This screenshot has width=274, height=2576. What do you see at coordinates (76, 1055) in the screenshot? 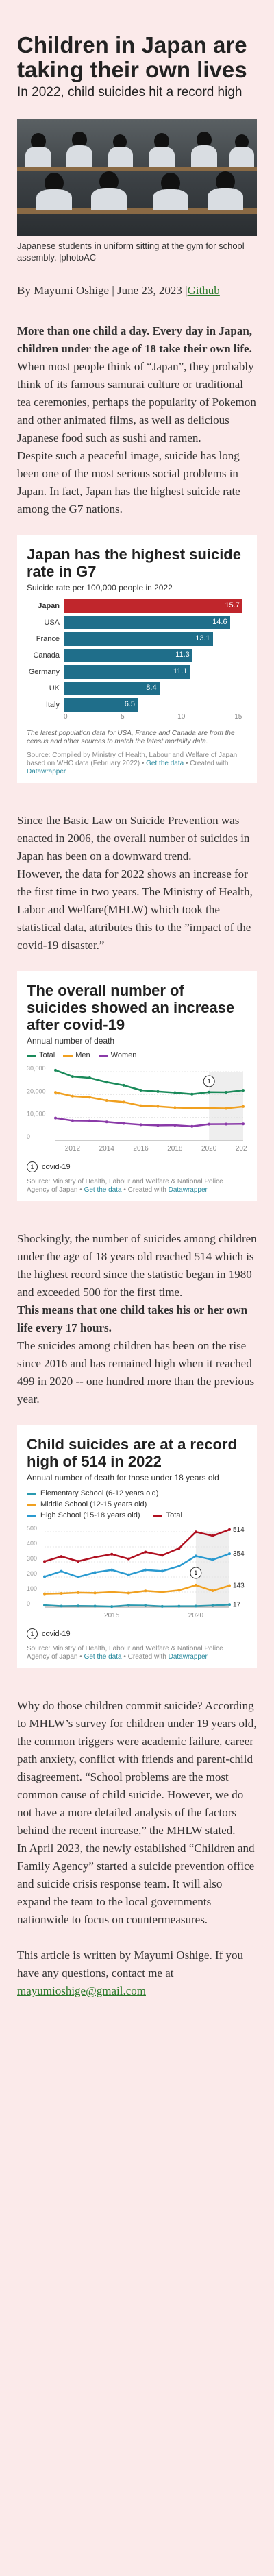
I see `legend-men: Men` at bounding box center [76, 1055].